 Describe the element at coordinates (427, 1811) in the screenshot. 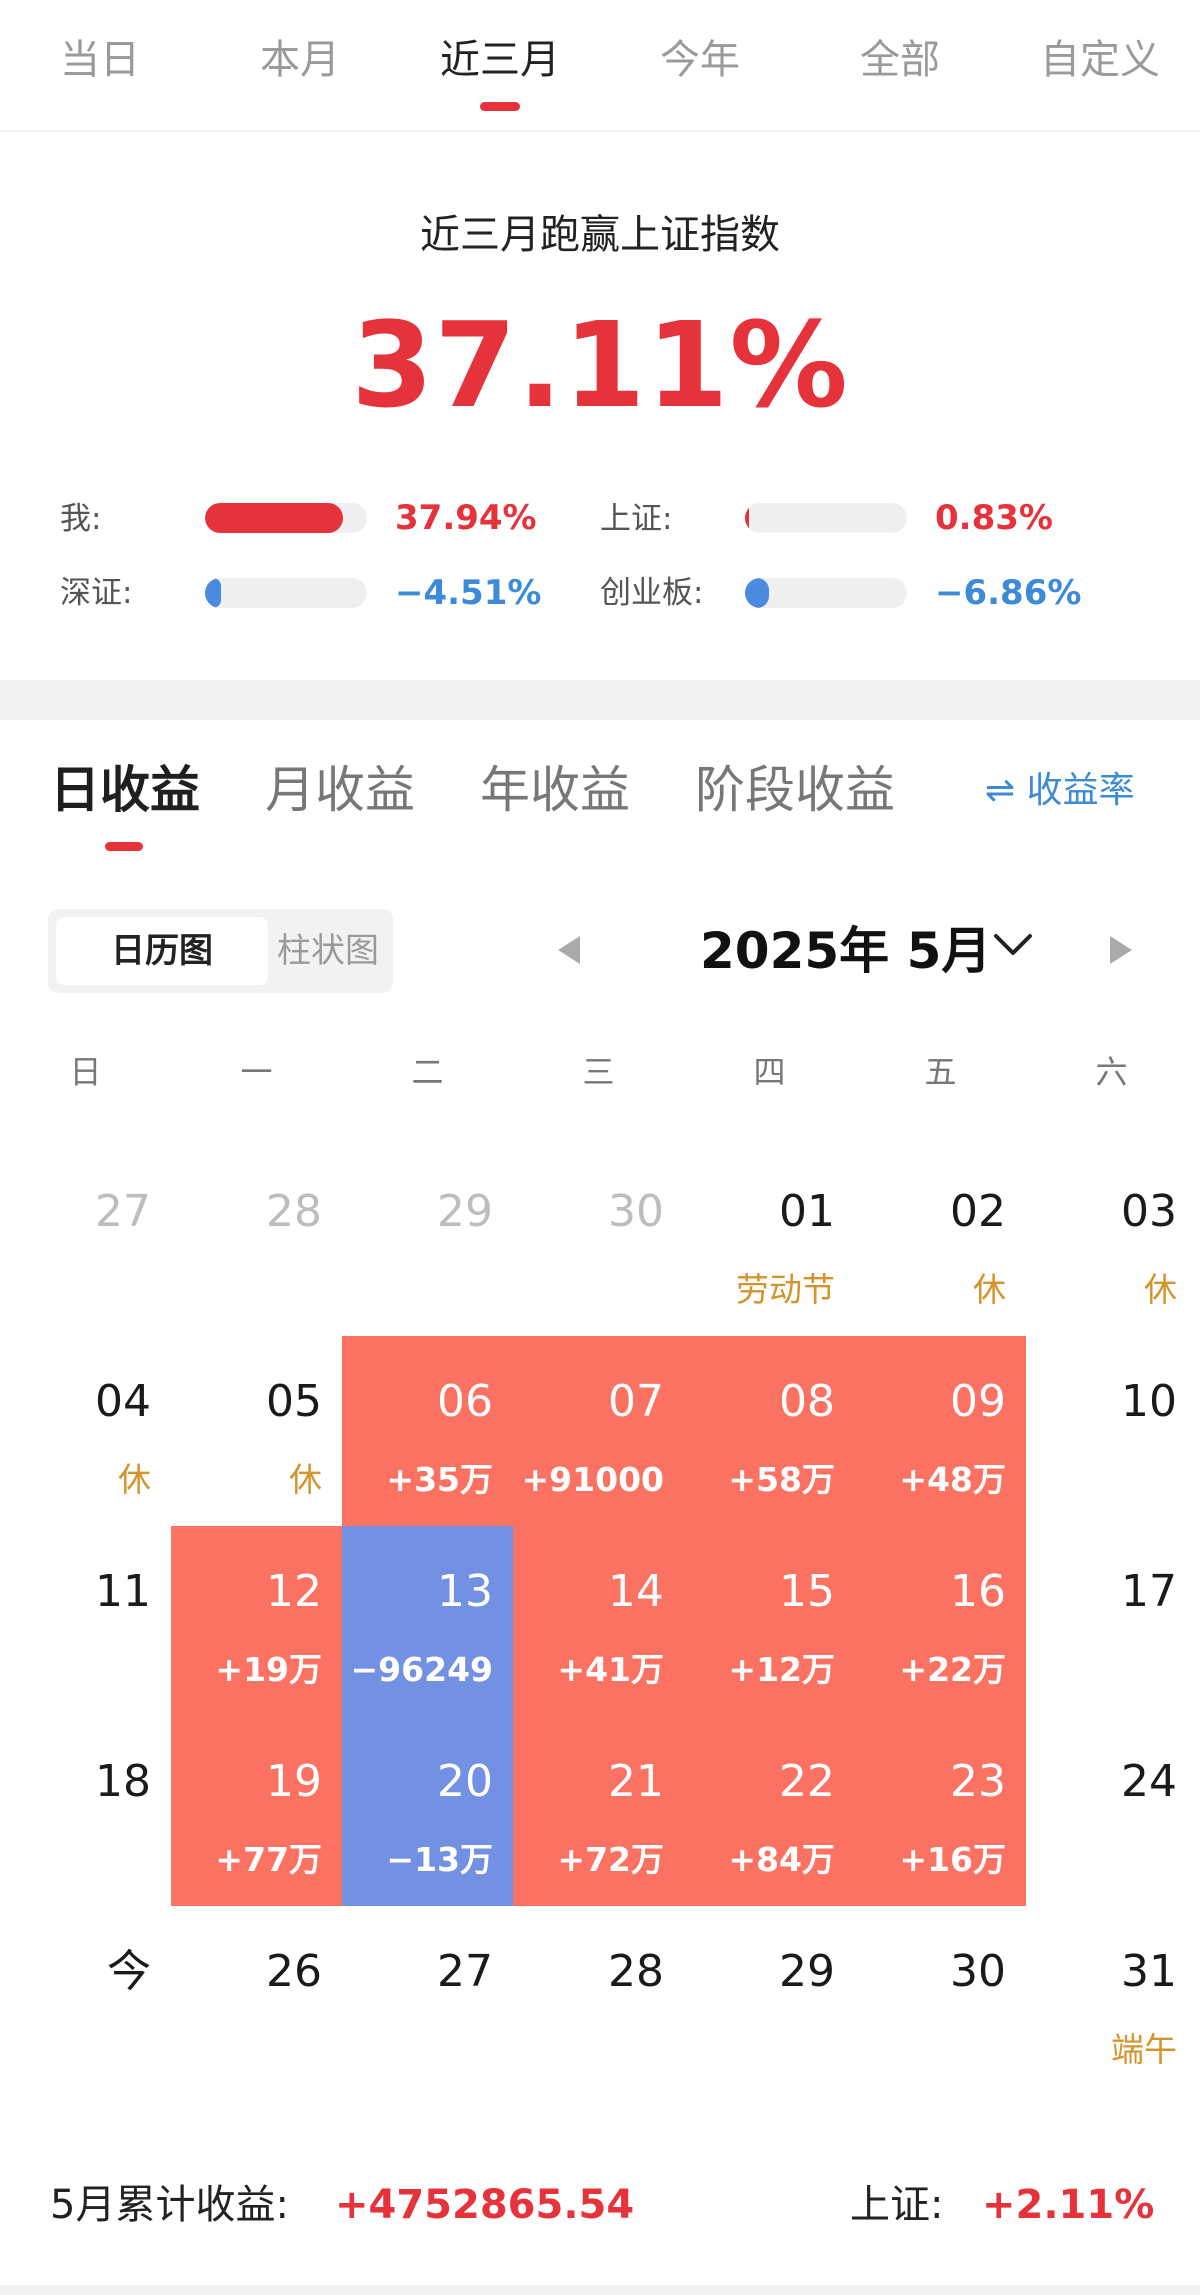

I see `calendar-day-cell: 20 −13万` at that location.